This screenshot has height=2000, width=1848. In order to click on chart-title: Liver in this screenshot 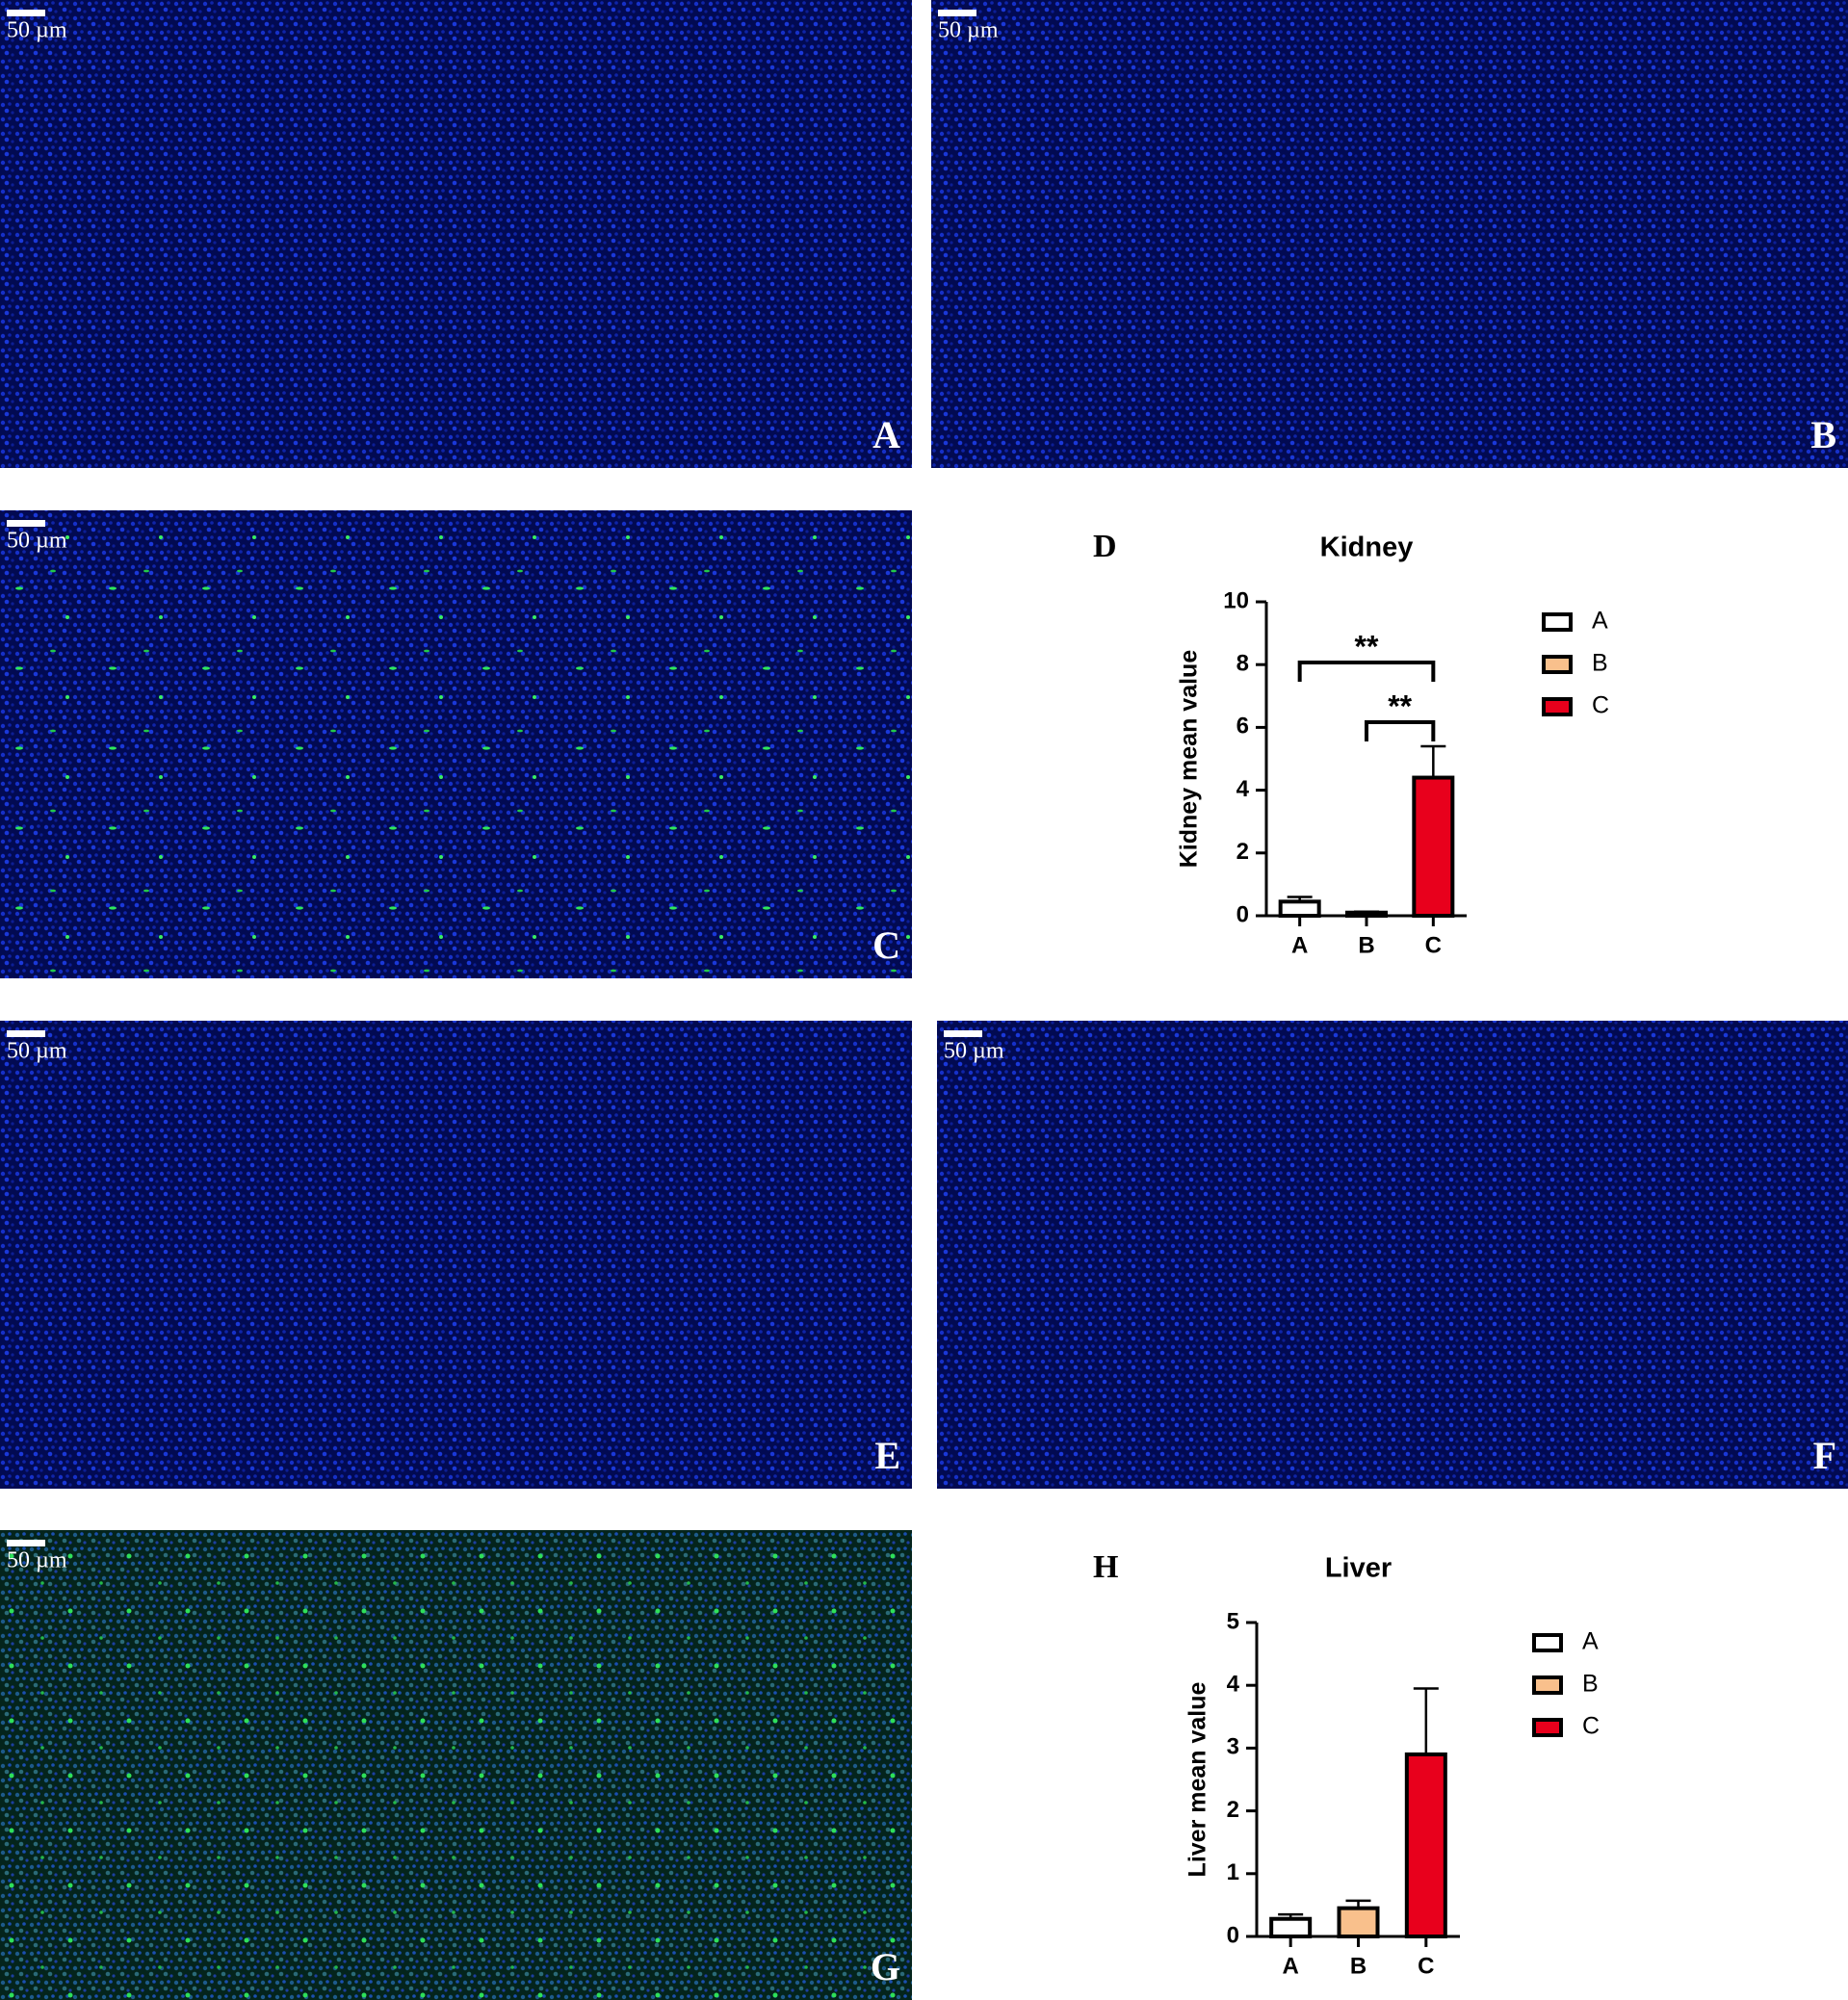, I will do `click(1359, 1568)`.